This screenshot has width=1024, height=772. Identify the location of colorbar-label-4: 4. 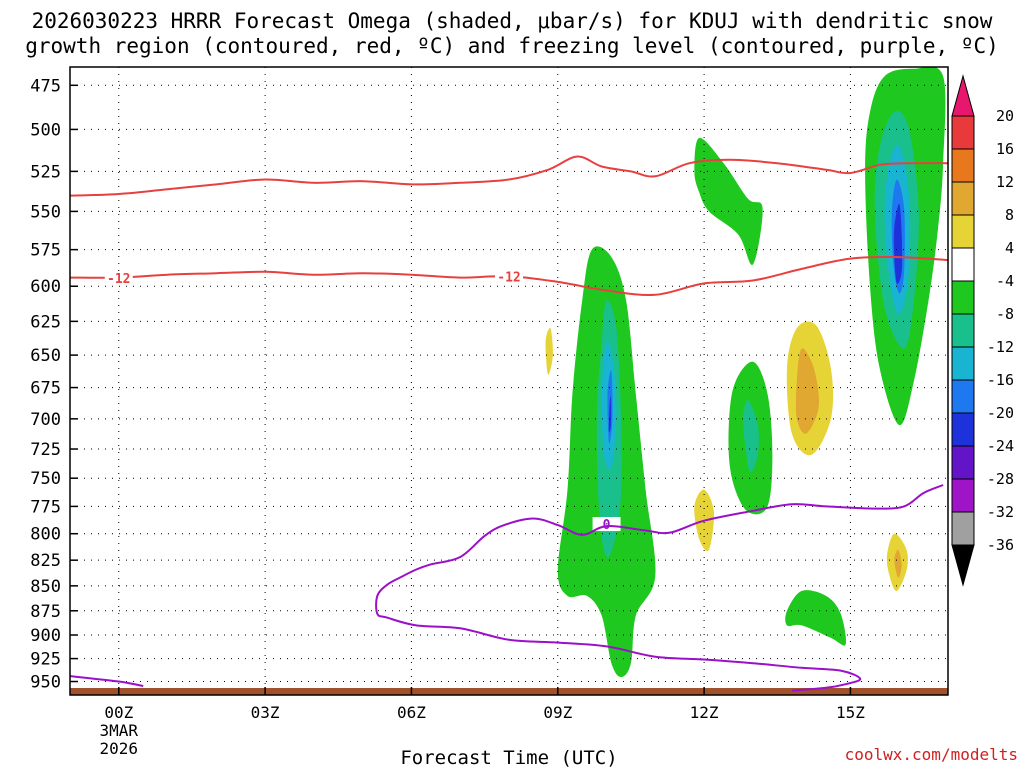
(1009, 248).